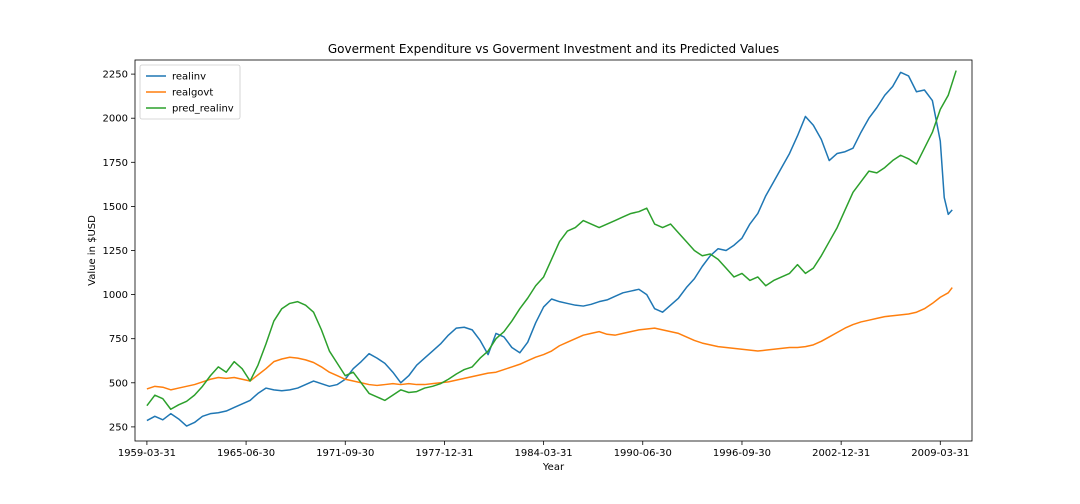 Image resolution: width=1080 pixels, height=504 pixels. Describe the element at coordinates (92, 250) in the screenshot. I see `y-axis-label: Value in $USD` at that location.